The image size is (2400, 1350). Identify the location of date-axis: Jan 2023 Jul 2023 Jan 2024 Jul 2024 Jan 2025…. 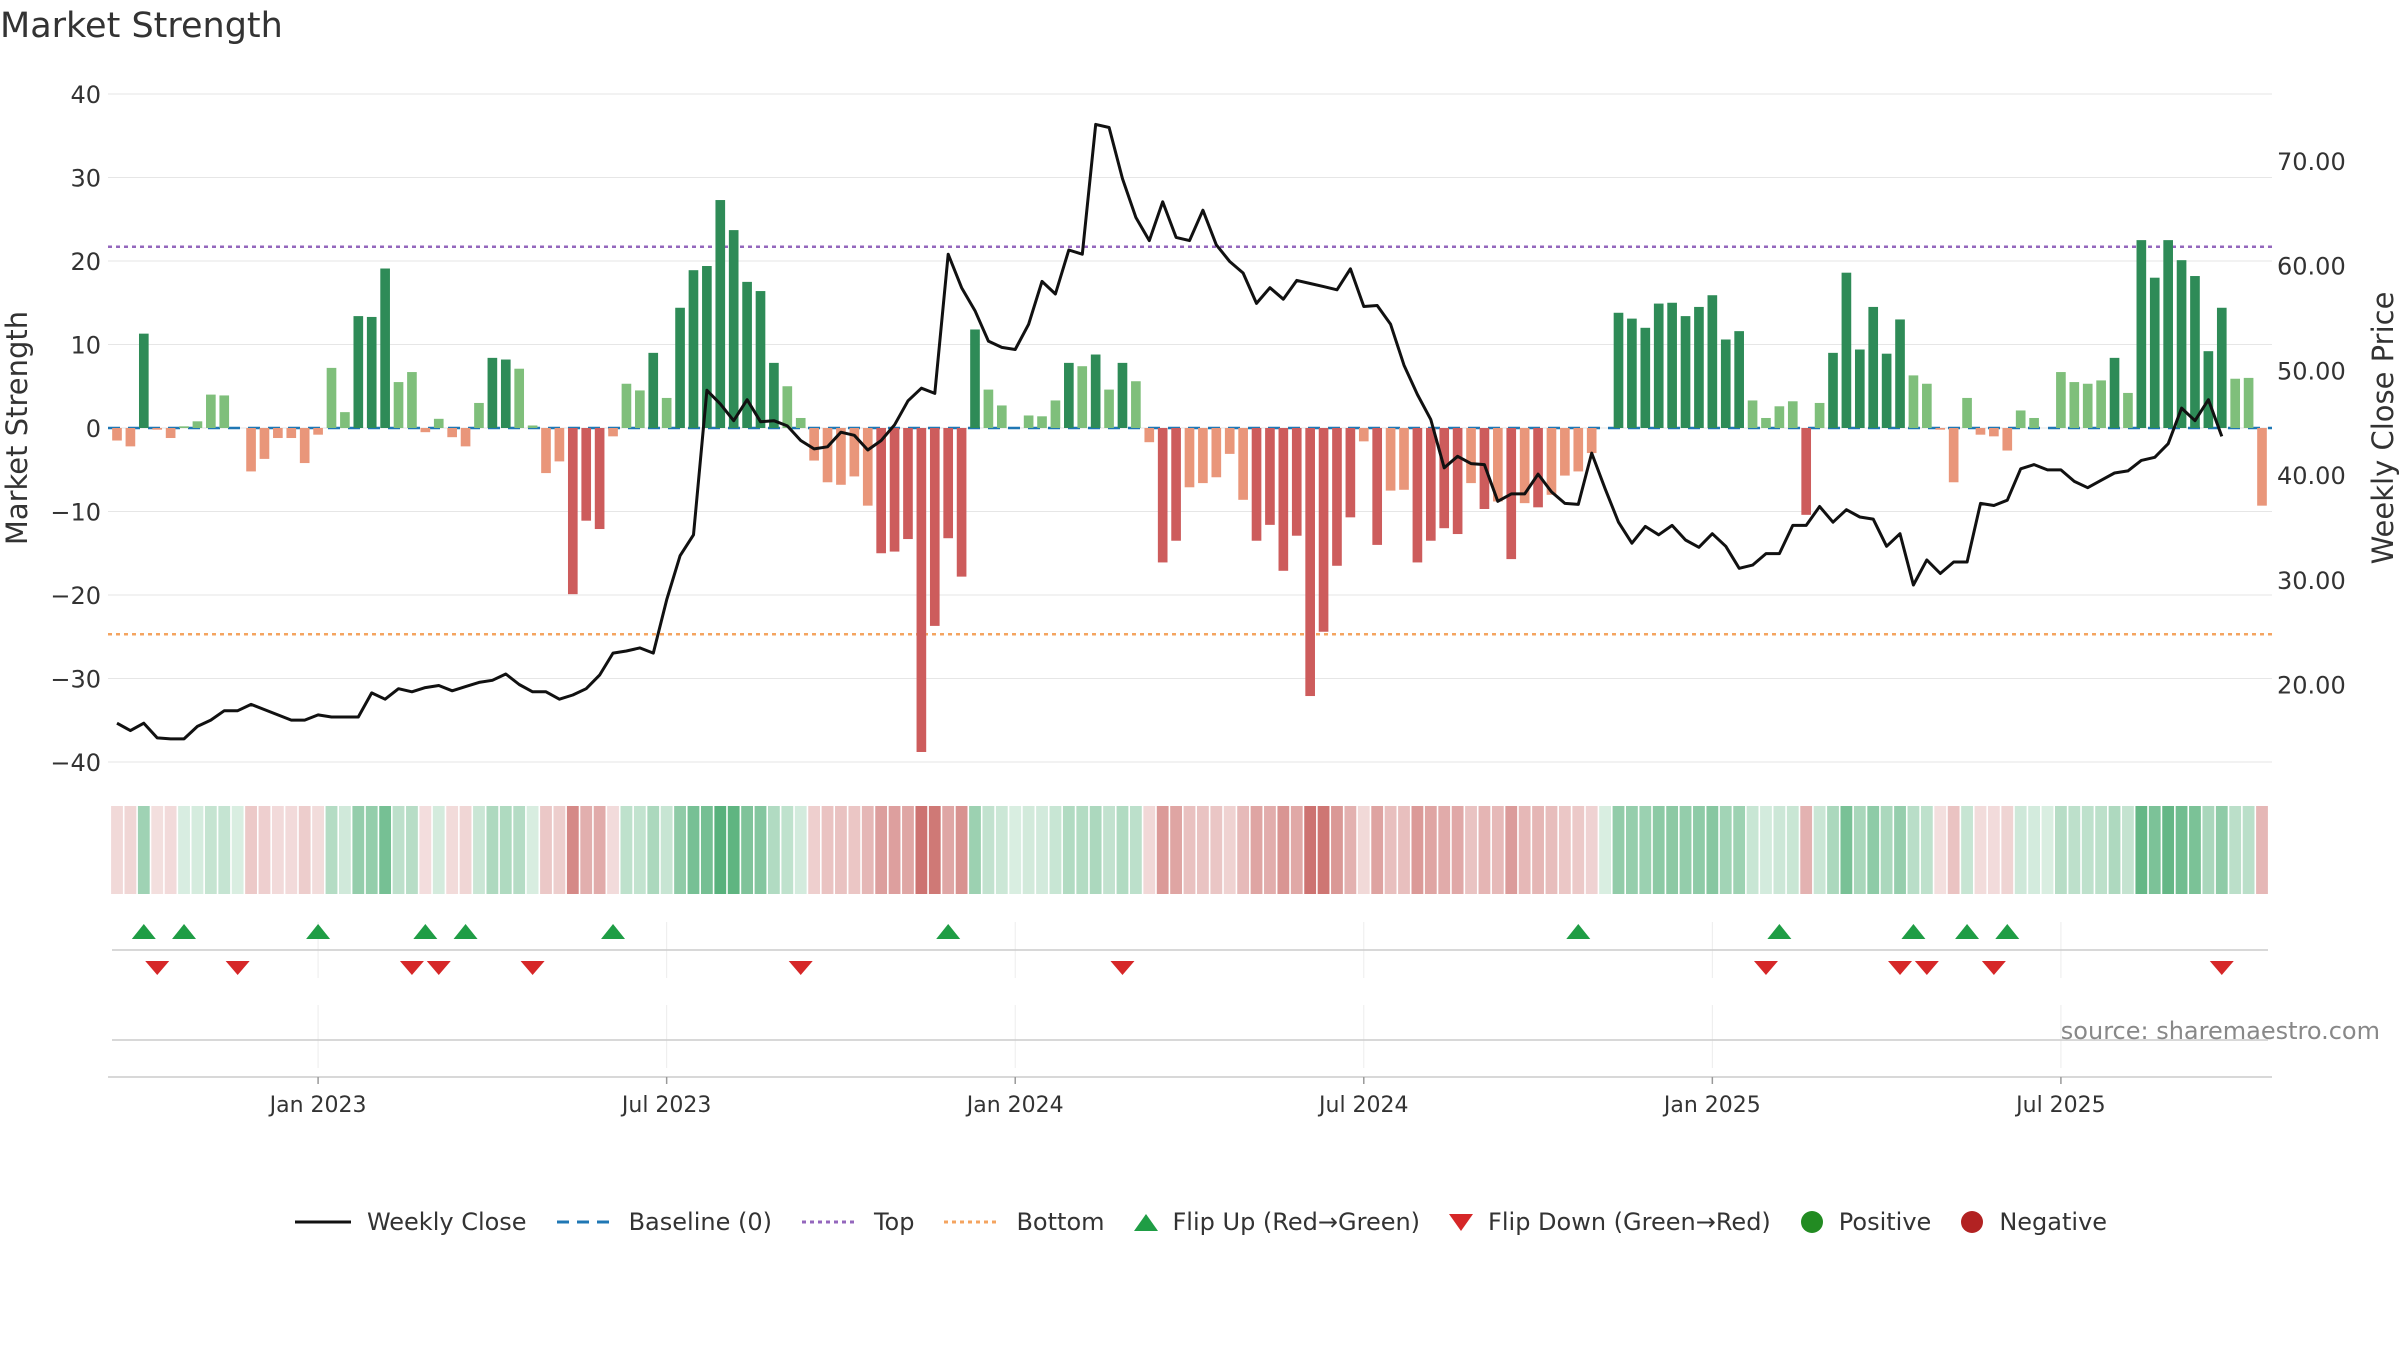
(1190, 1097).